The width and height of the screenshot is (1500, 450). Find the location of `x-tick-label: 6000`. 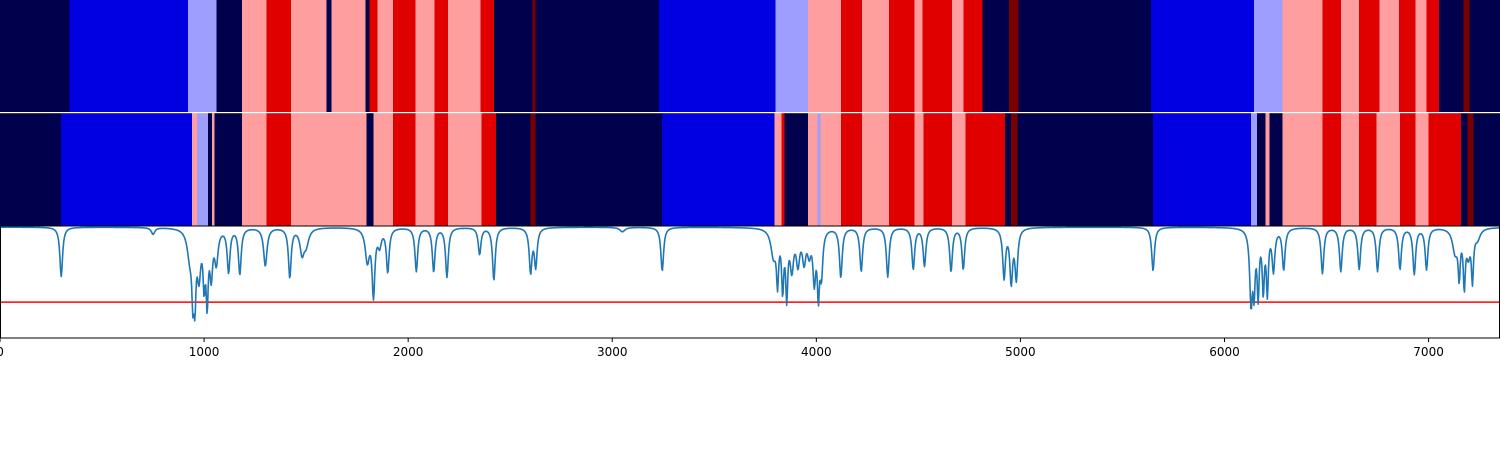

x-tick-label: 6000 is located at coordinates (1224, 352).